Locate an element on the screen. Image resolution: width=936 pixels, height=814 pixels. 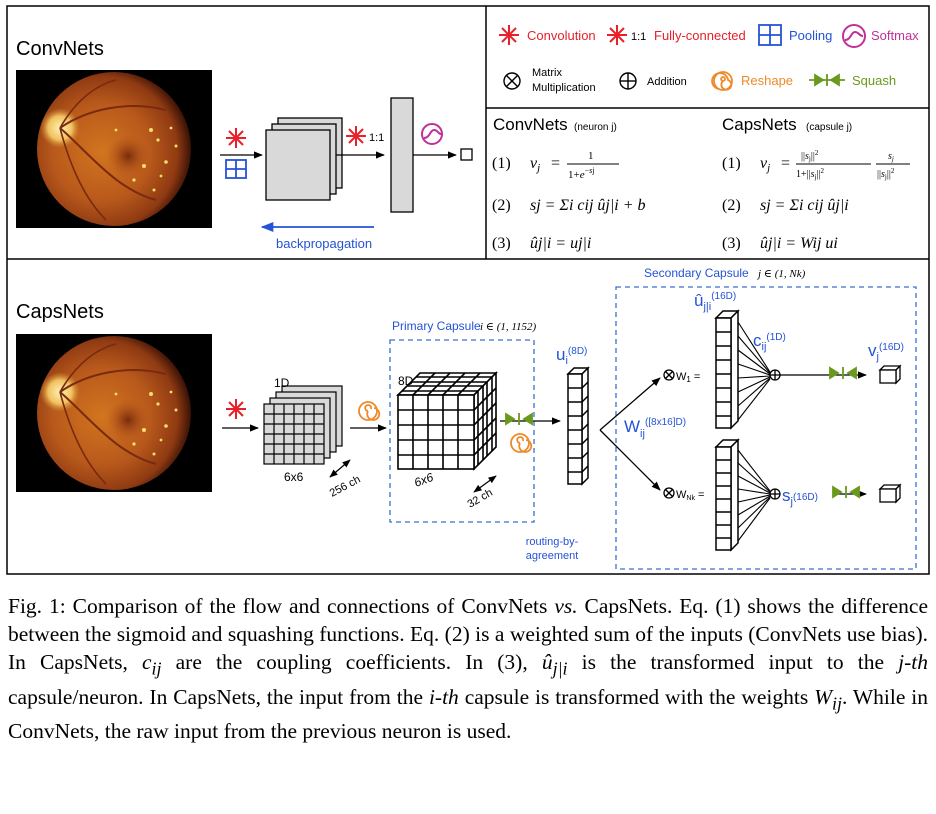
svg-text: 1+e−sj is located at coordinates (581, 173).